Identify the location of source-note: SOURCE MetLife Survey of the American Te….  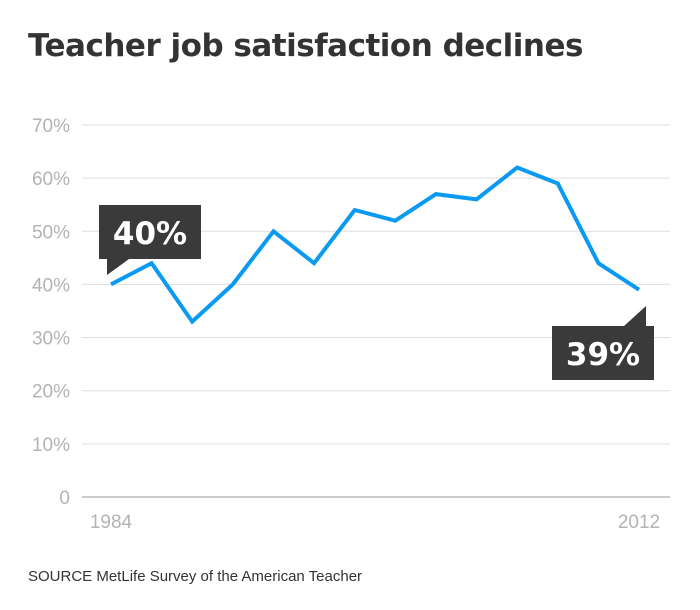
(195, 576).